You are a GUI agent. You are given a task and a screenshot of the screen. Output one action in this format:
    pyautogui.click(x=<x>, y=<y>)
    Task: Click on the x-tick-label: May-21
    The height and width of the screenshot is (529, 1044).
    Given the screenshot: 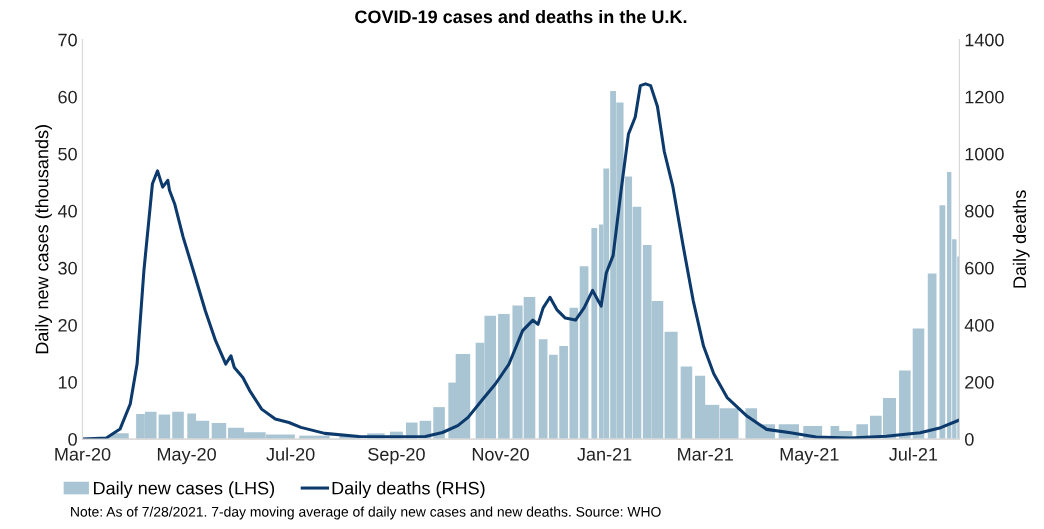 What is the action you would take?
    pyautogui.click(x=809, y=456)
    